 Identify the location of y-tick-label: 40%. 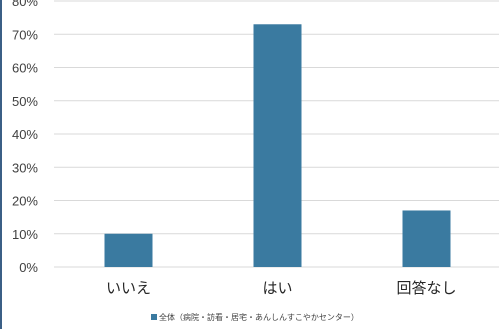
(25, 134).